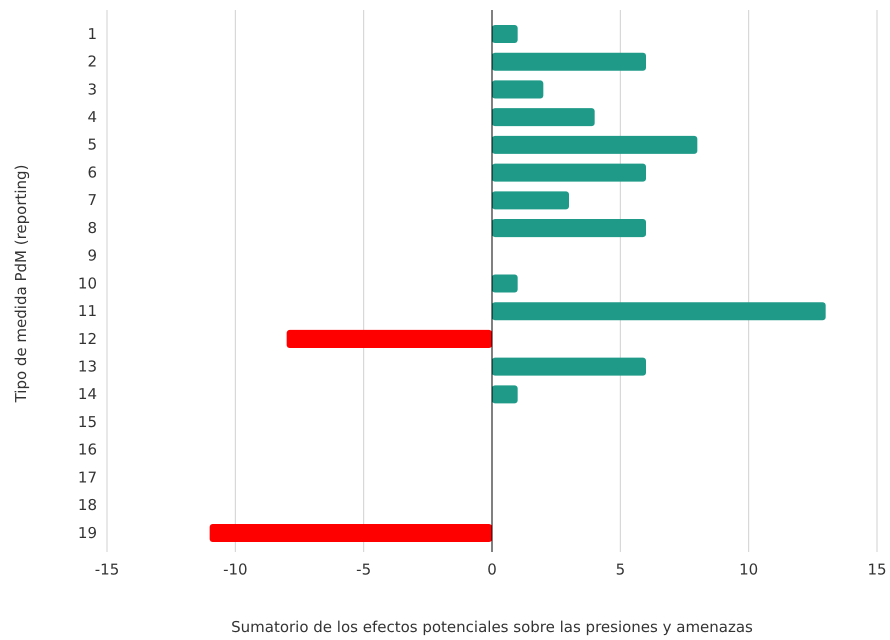 This screenshot has width=890, height=640. Describe the element at coordinates (364, 569) in the screenshot. I see `x-tick-label: -5` at that location.